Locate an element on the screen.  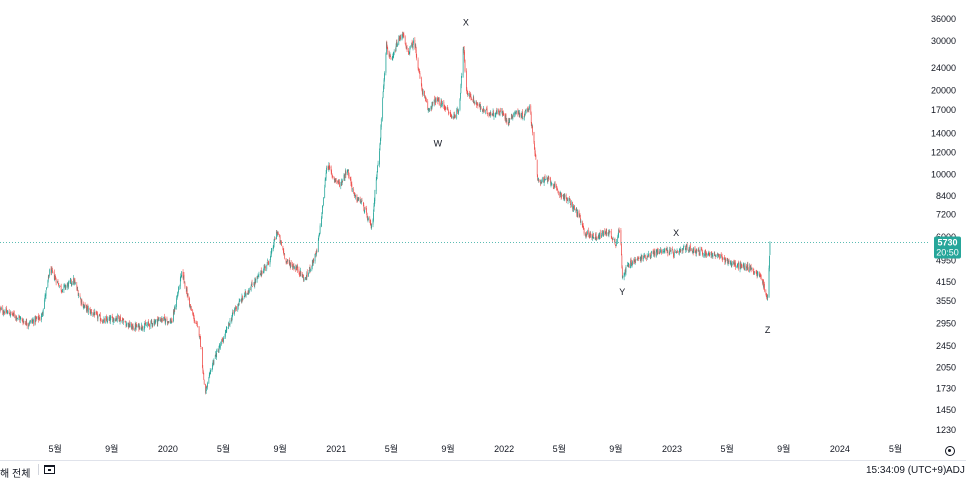
clock-time: 15:34:09 (UTC+9) is located at coordinates (906, 470).